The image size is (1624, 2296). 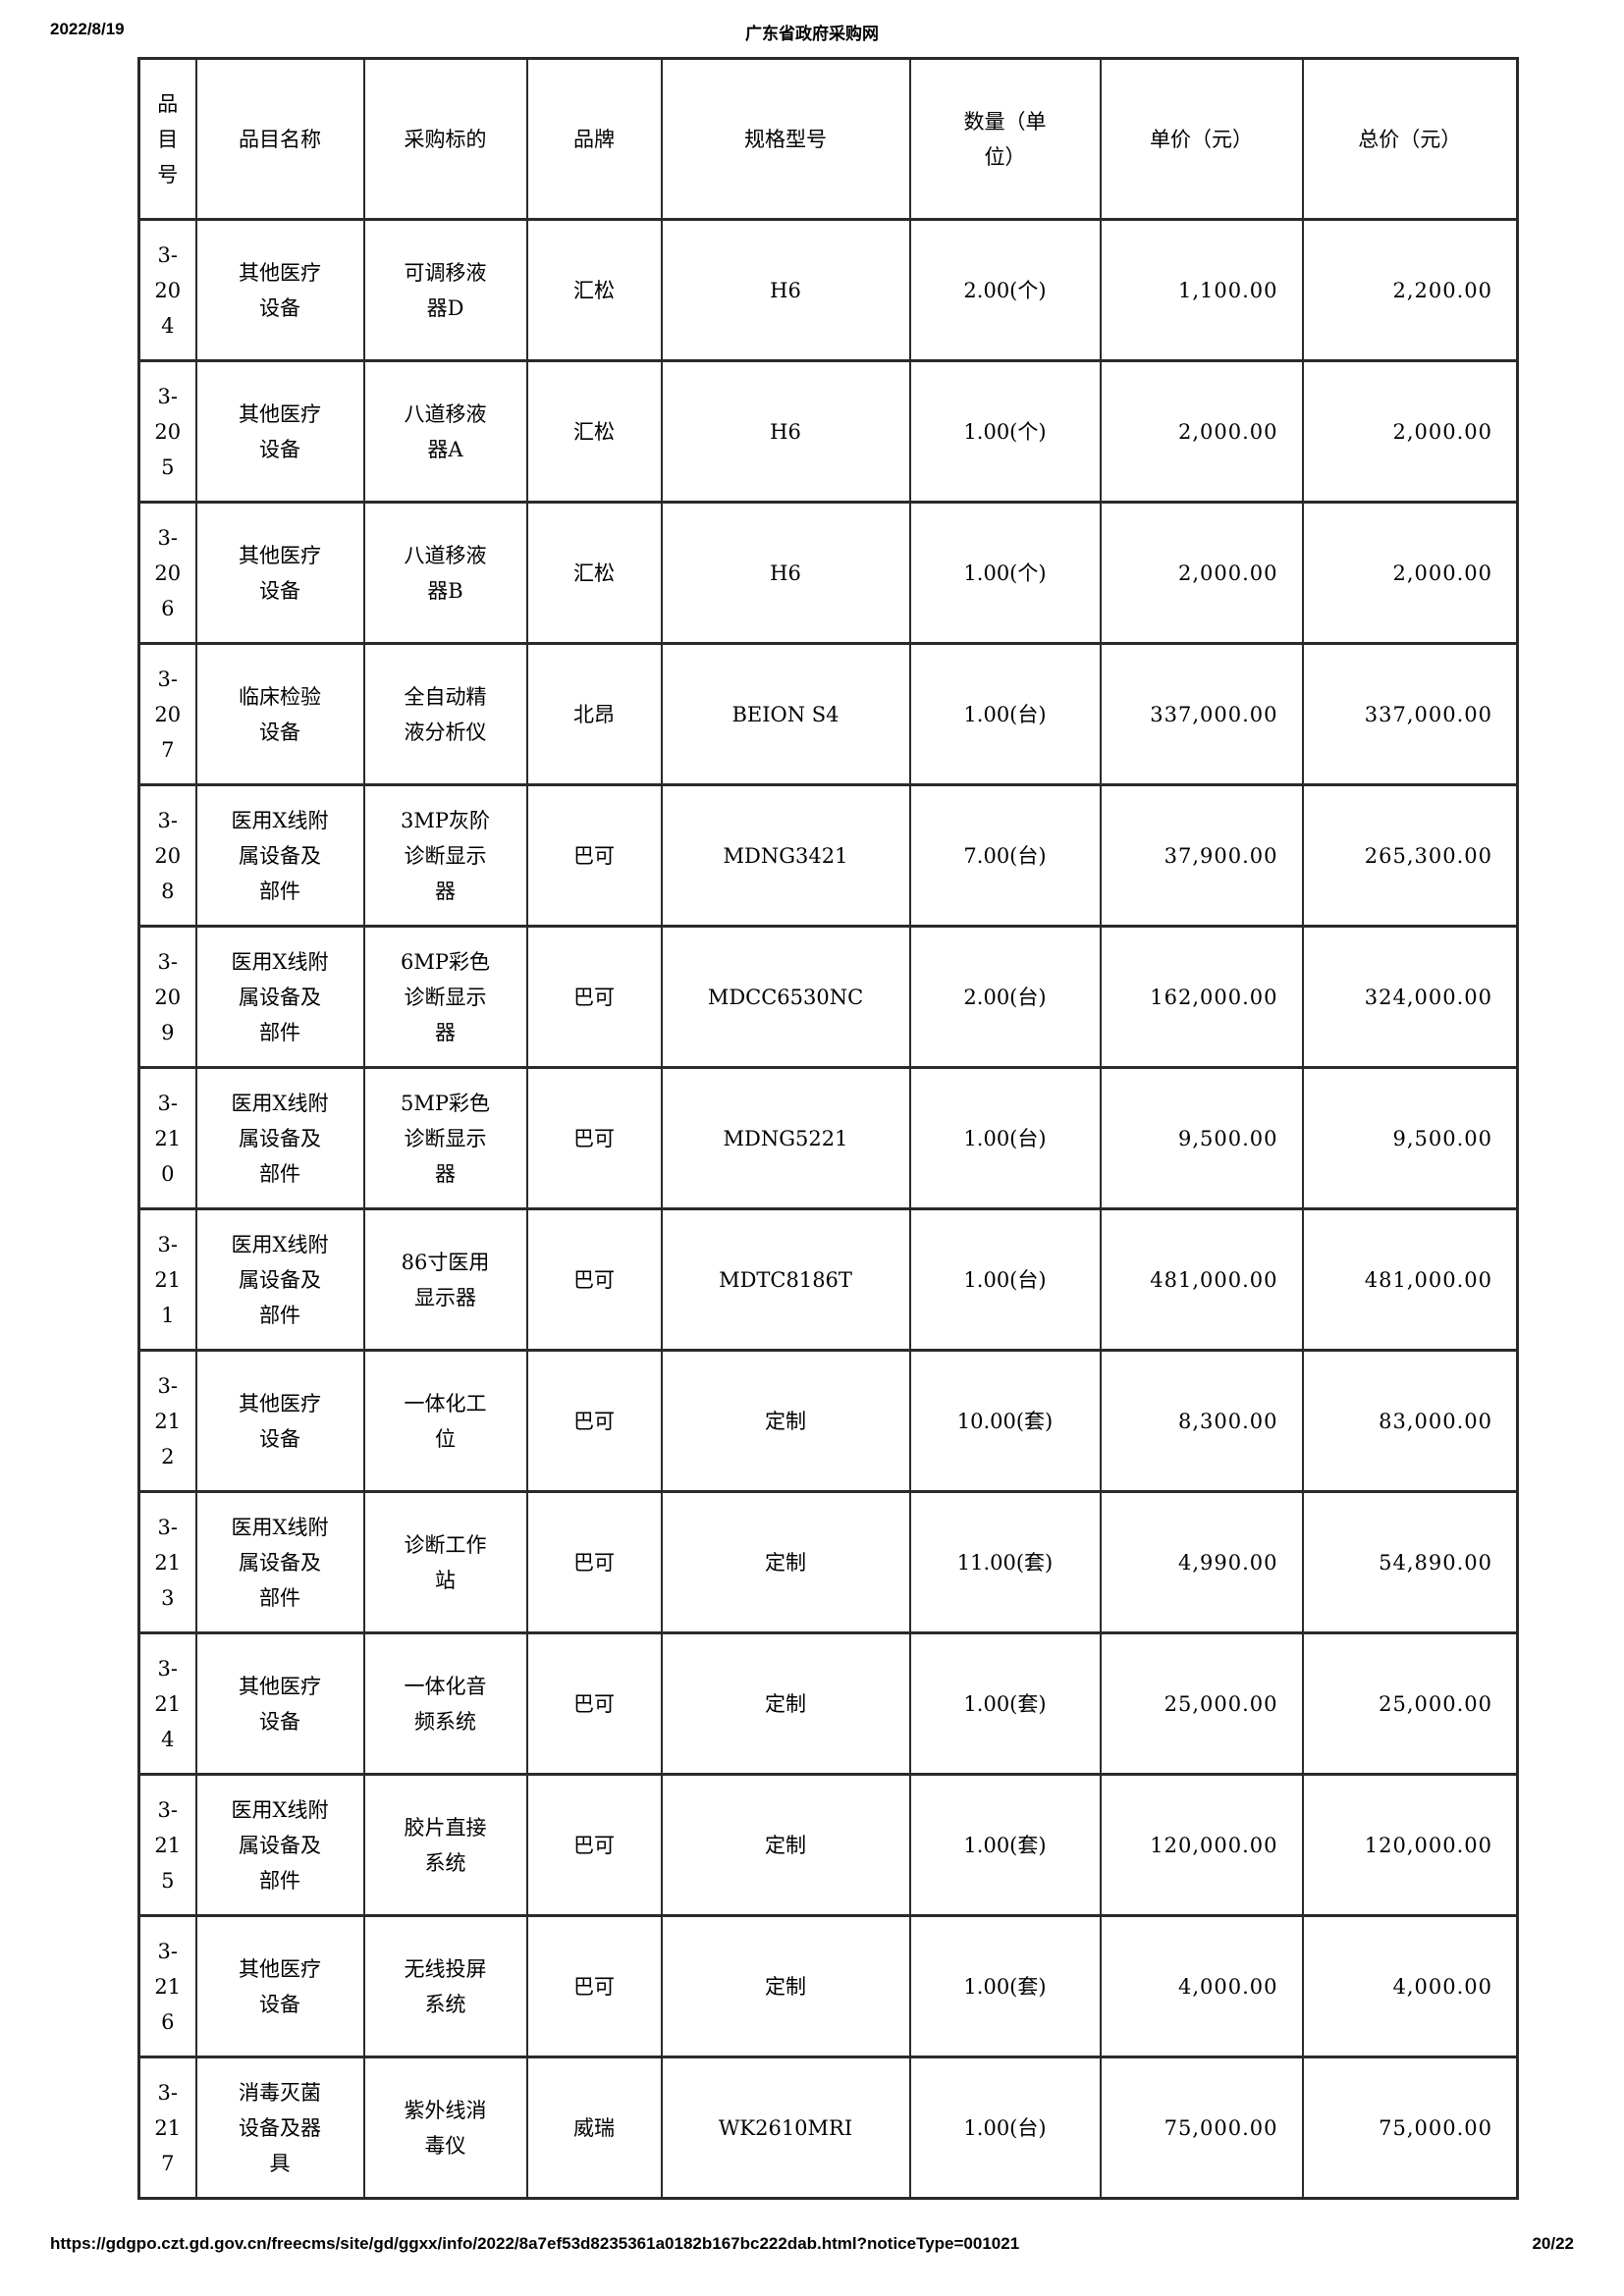 I want to click on cell-text: 3MP灰阶诊断显示器, so click(x=445, y=856).